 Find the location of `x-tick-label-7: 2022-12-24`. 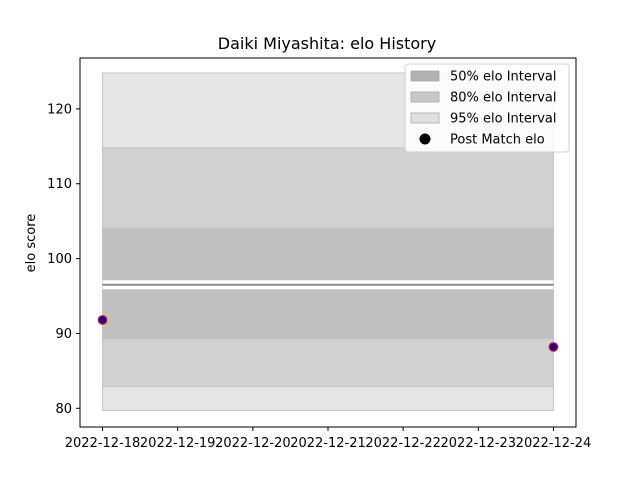

x-tick-label-7: 2022-12-24 is located at coordinates (554, 443).